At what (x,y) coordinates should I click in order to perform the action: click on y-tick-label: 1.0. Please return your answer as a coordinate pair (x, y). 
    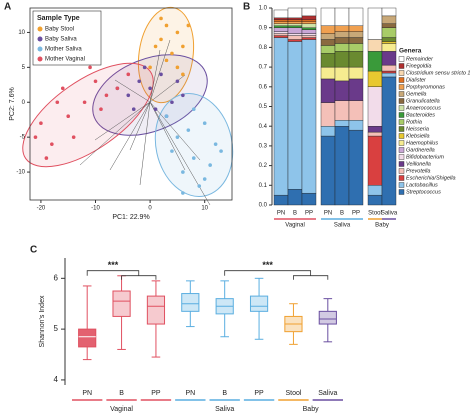
    Looking at the image, I should click on (263, 9).